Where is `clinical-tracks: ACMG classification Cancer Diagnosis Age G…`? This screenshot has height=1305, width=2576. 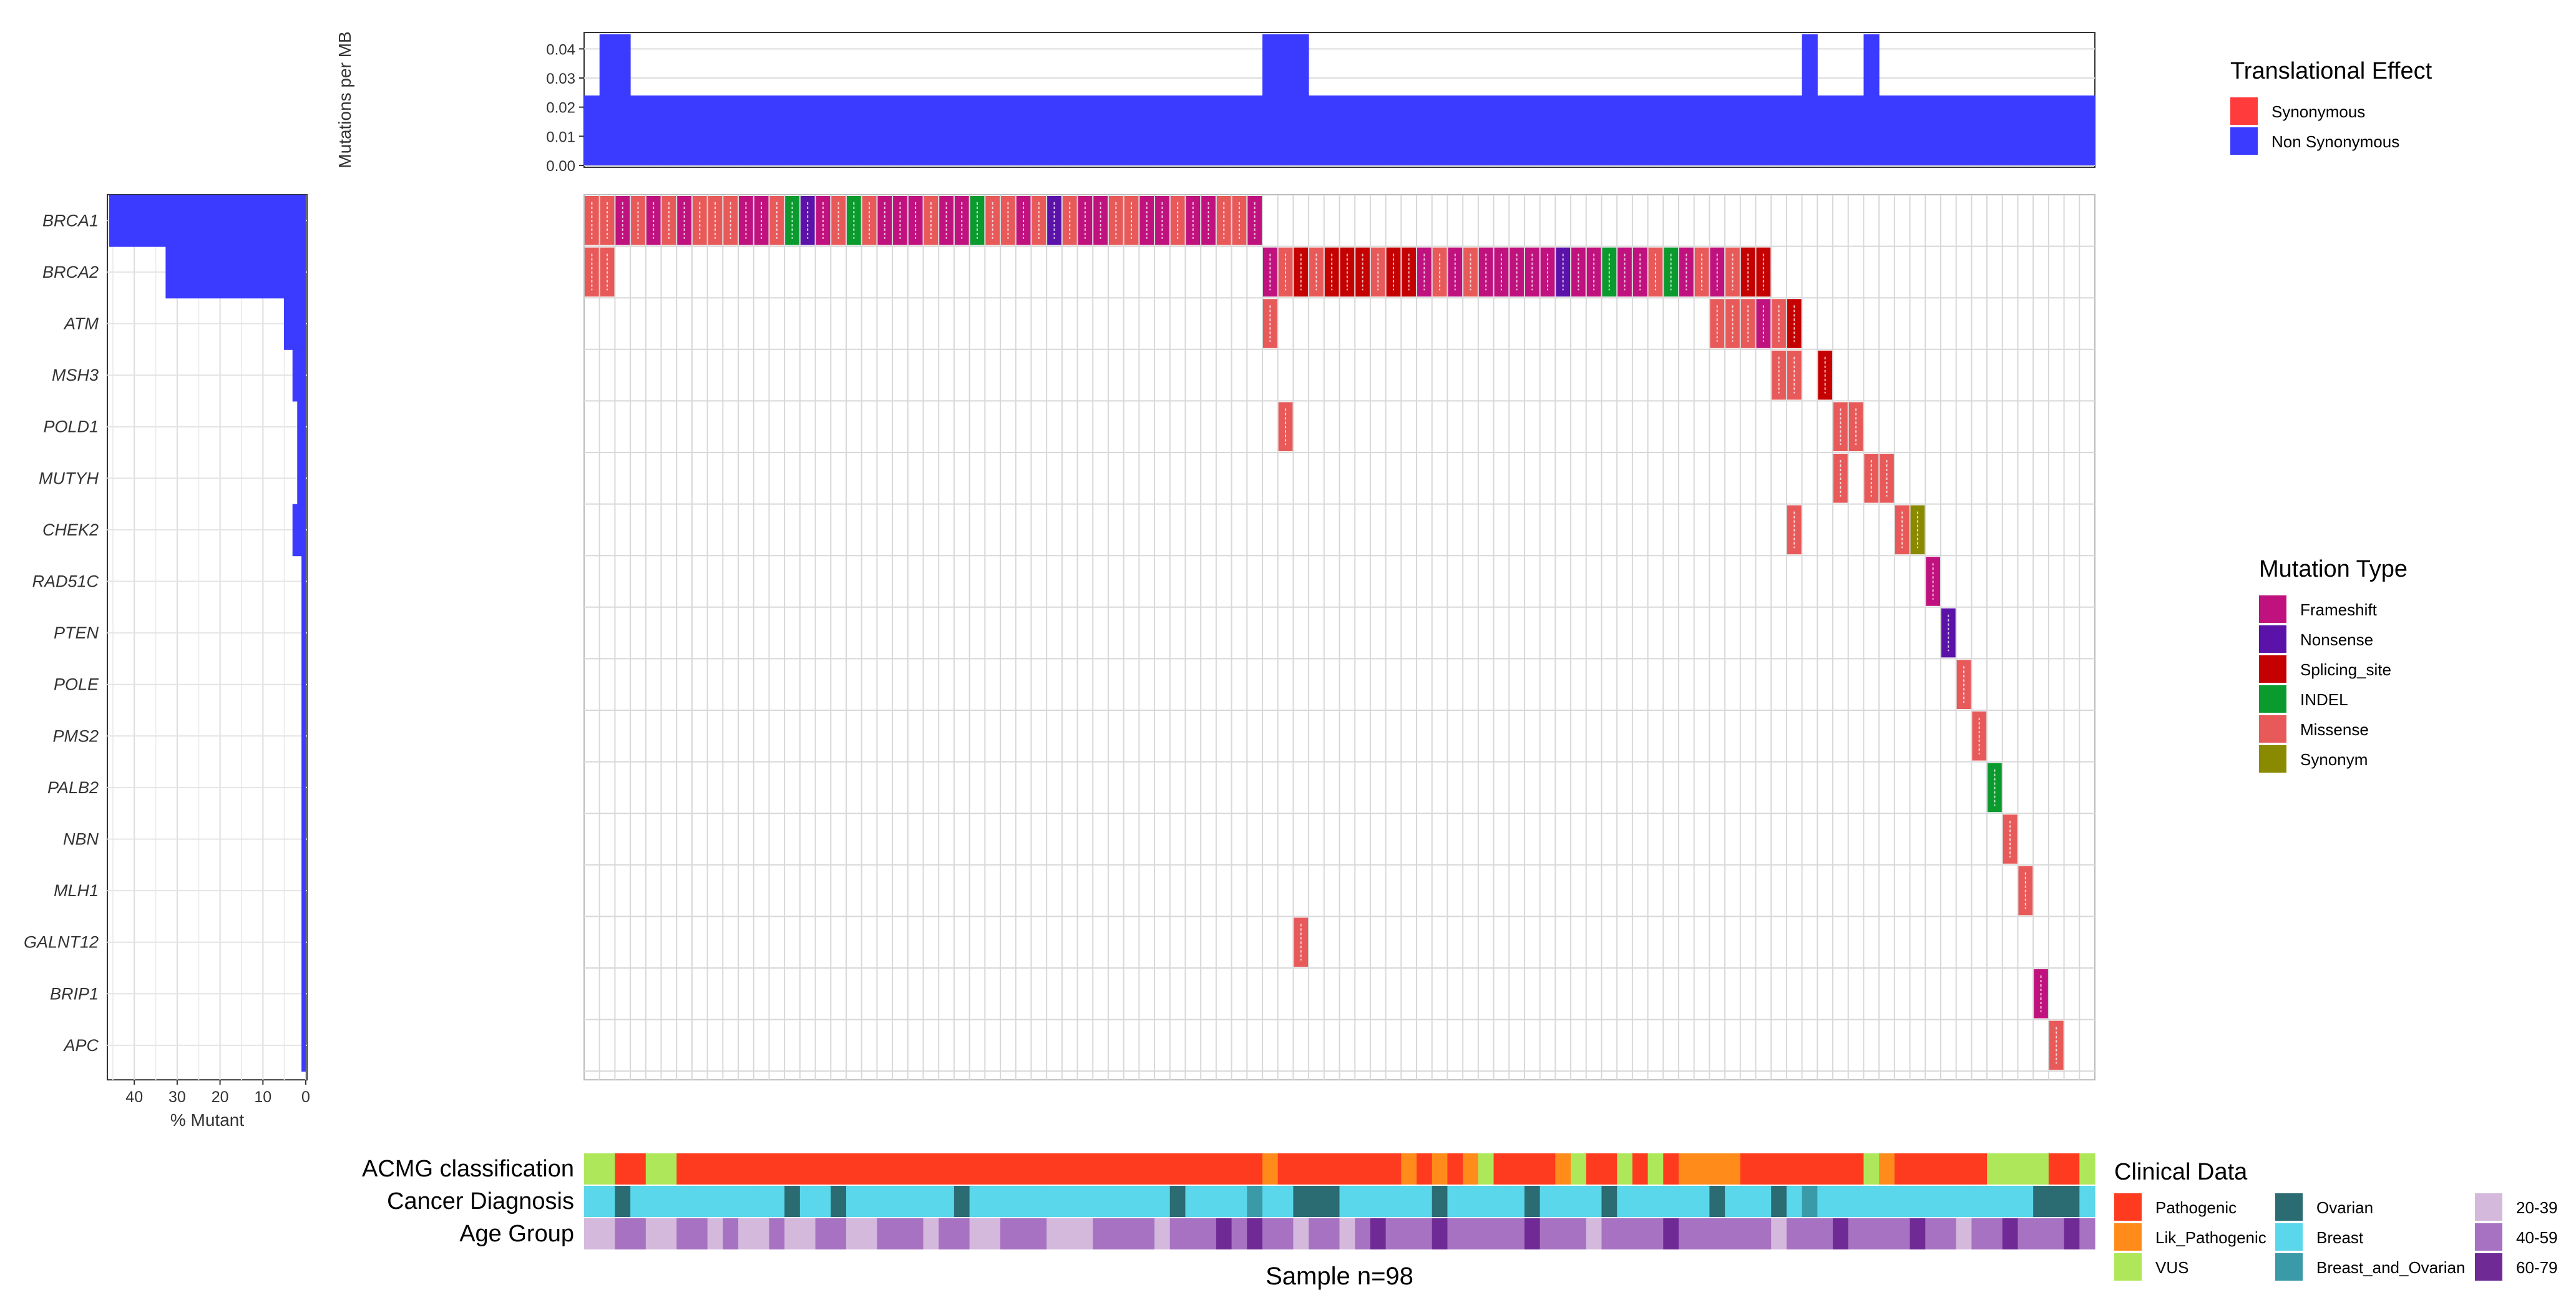 clinical-tracks: ACMG classification Cancer Diagnosis Age G… is located at coordinates (1228, 1222).